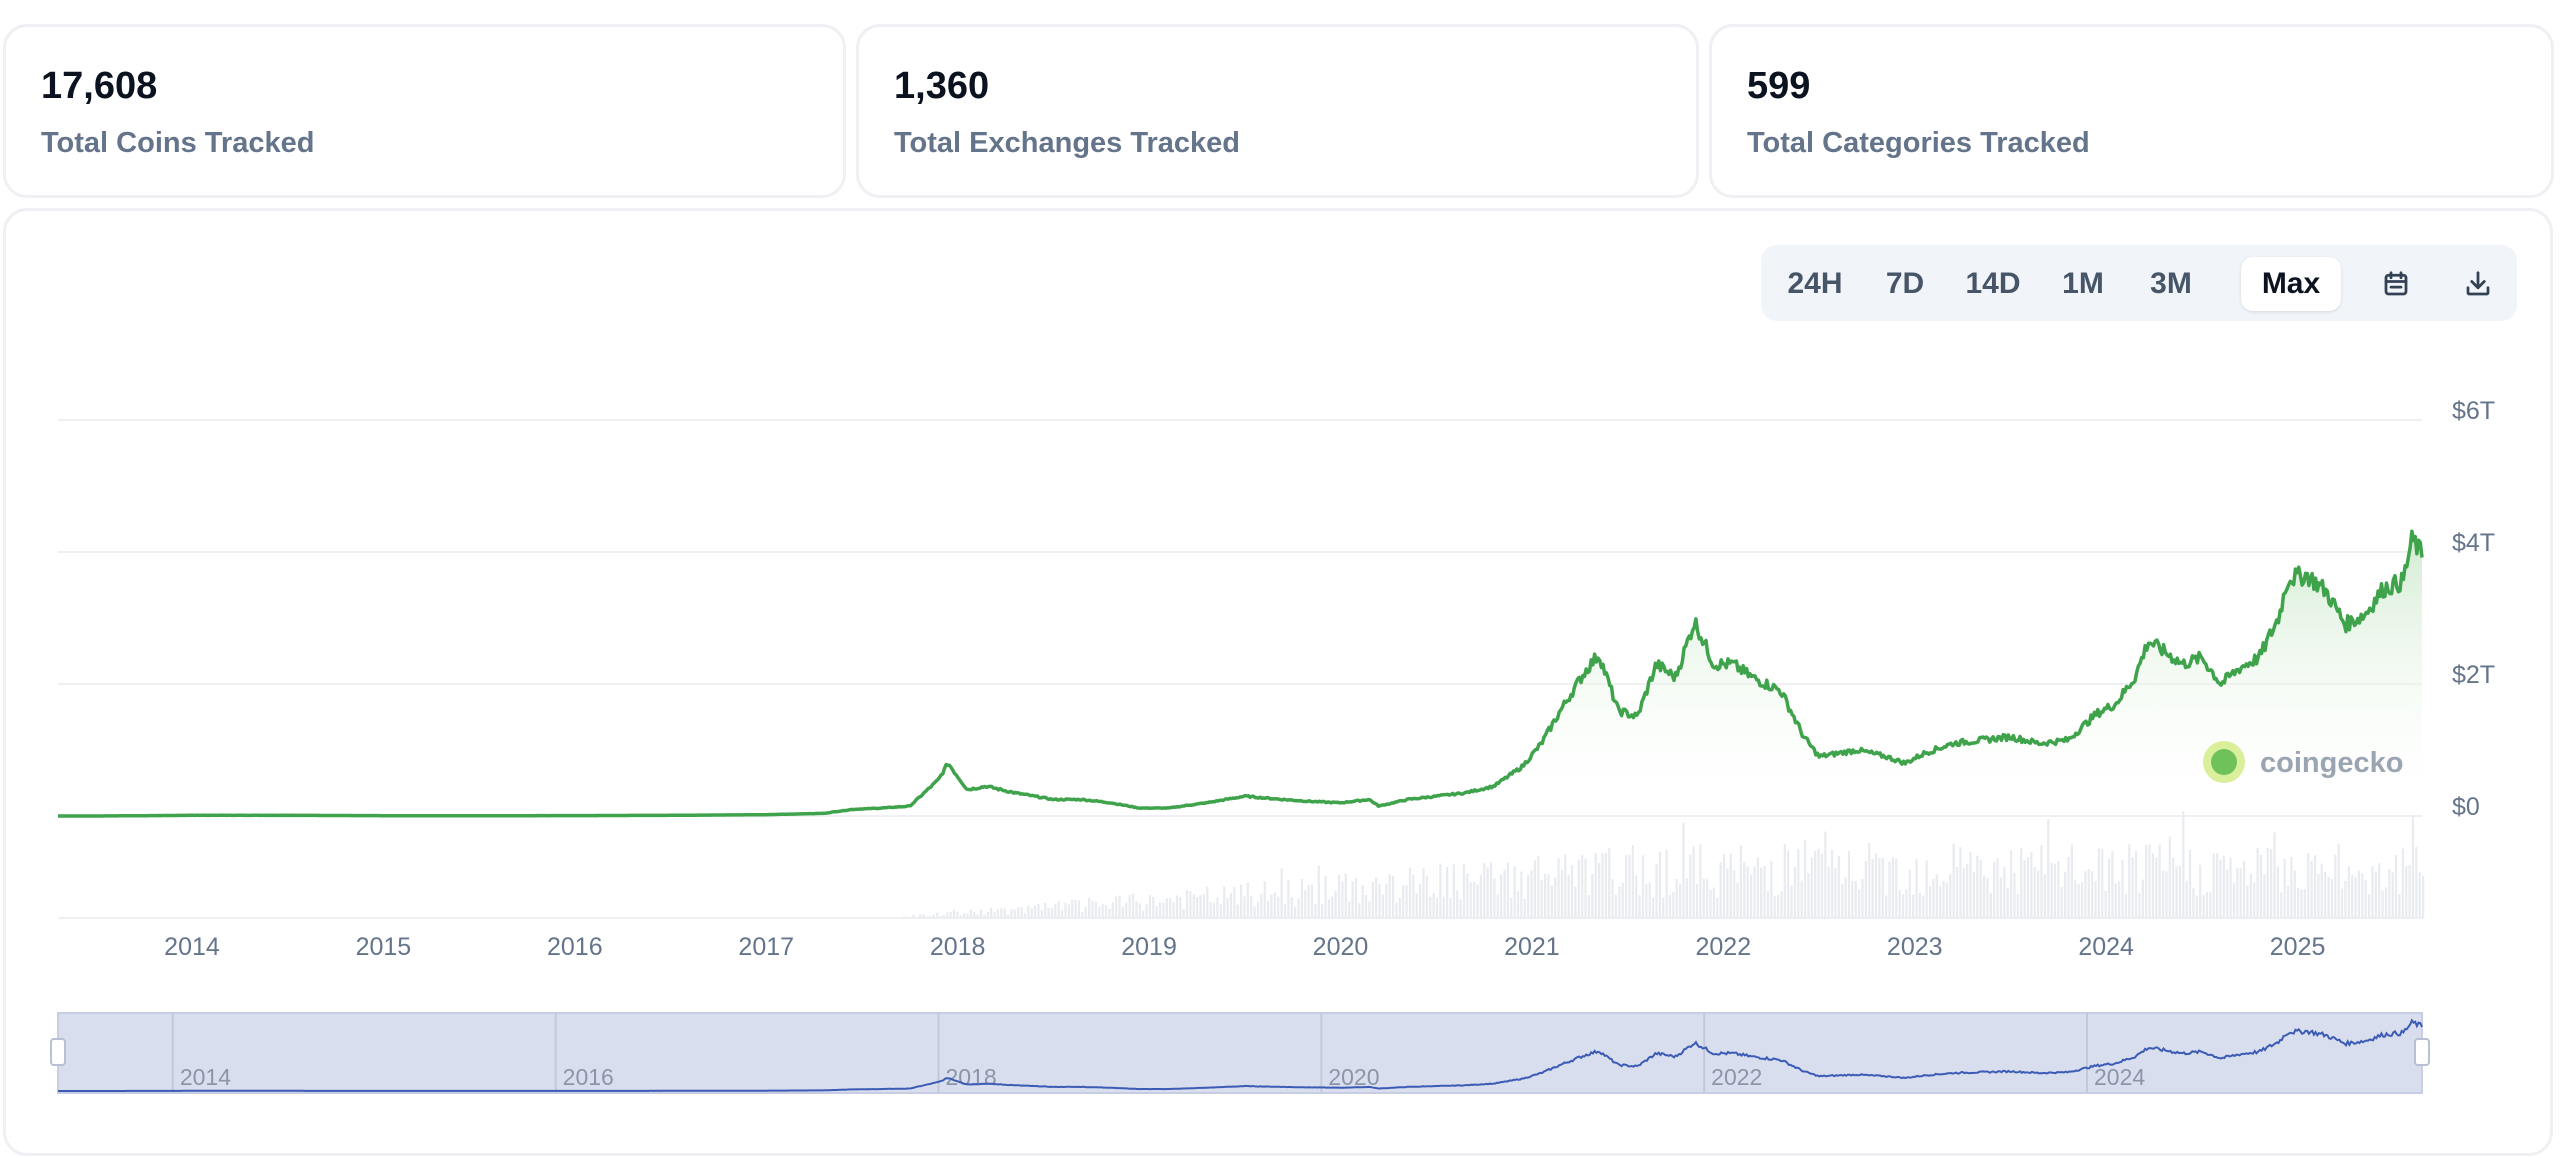 The image size is (2560, 1158). I want to click on calendar-icon, so click(2396, 284).